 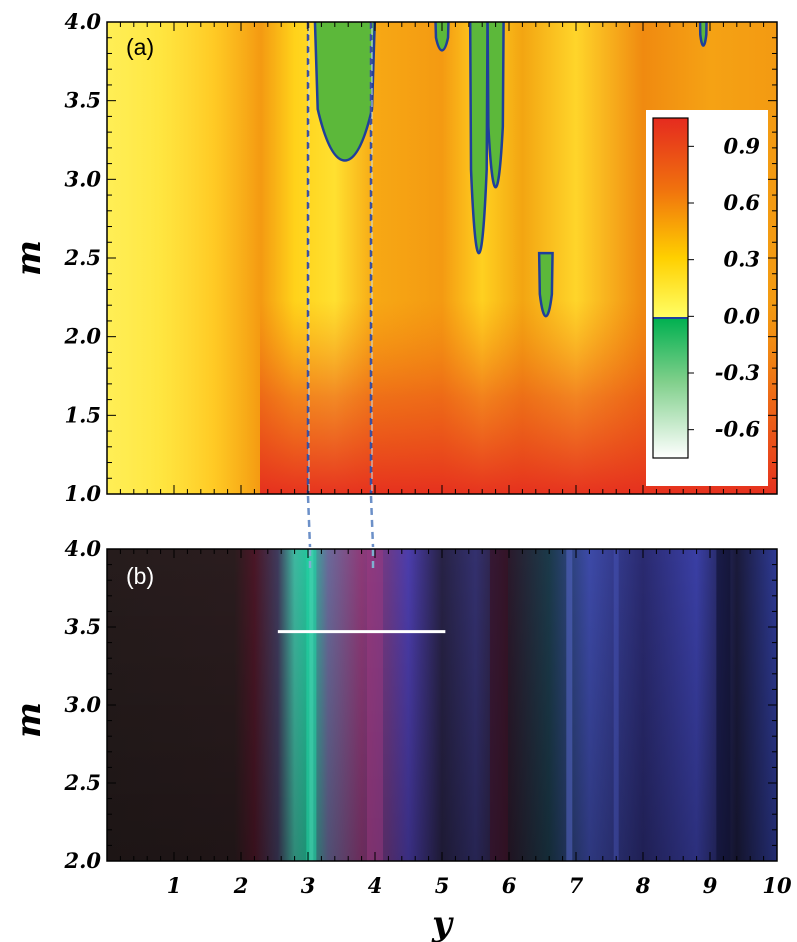 I want to click on panel-b-y-tick-label: 3.5, so click(x=82, y=626).